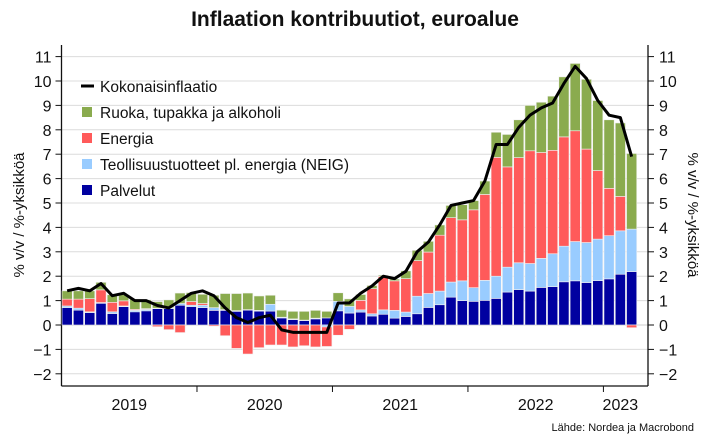  Describe the element at coordinates (668, 82) in the screenshot. I see `y-tick-label-right: 10` at that location.